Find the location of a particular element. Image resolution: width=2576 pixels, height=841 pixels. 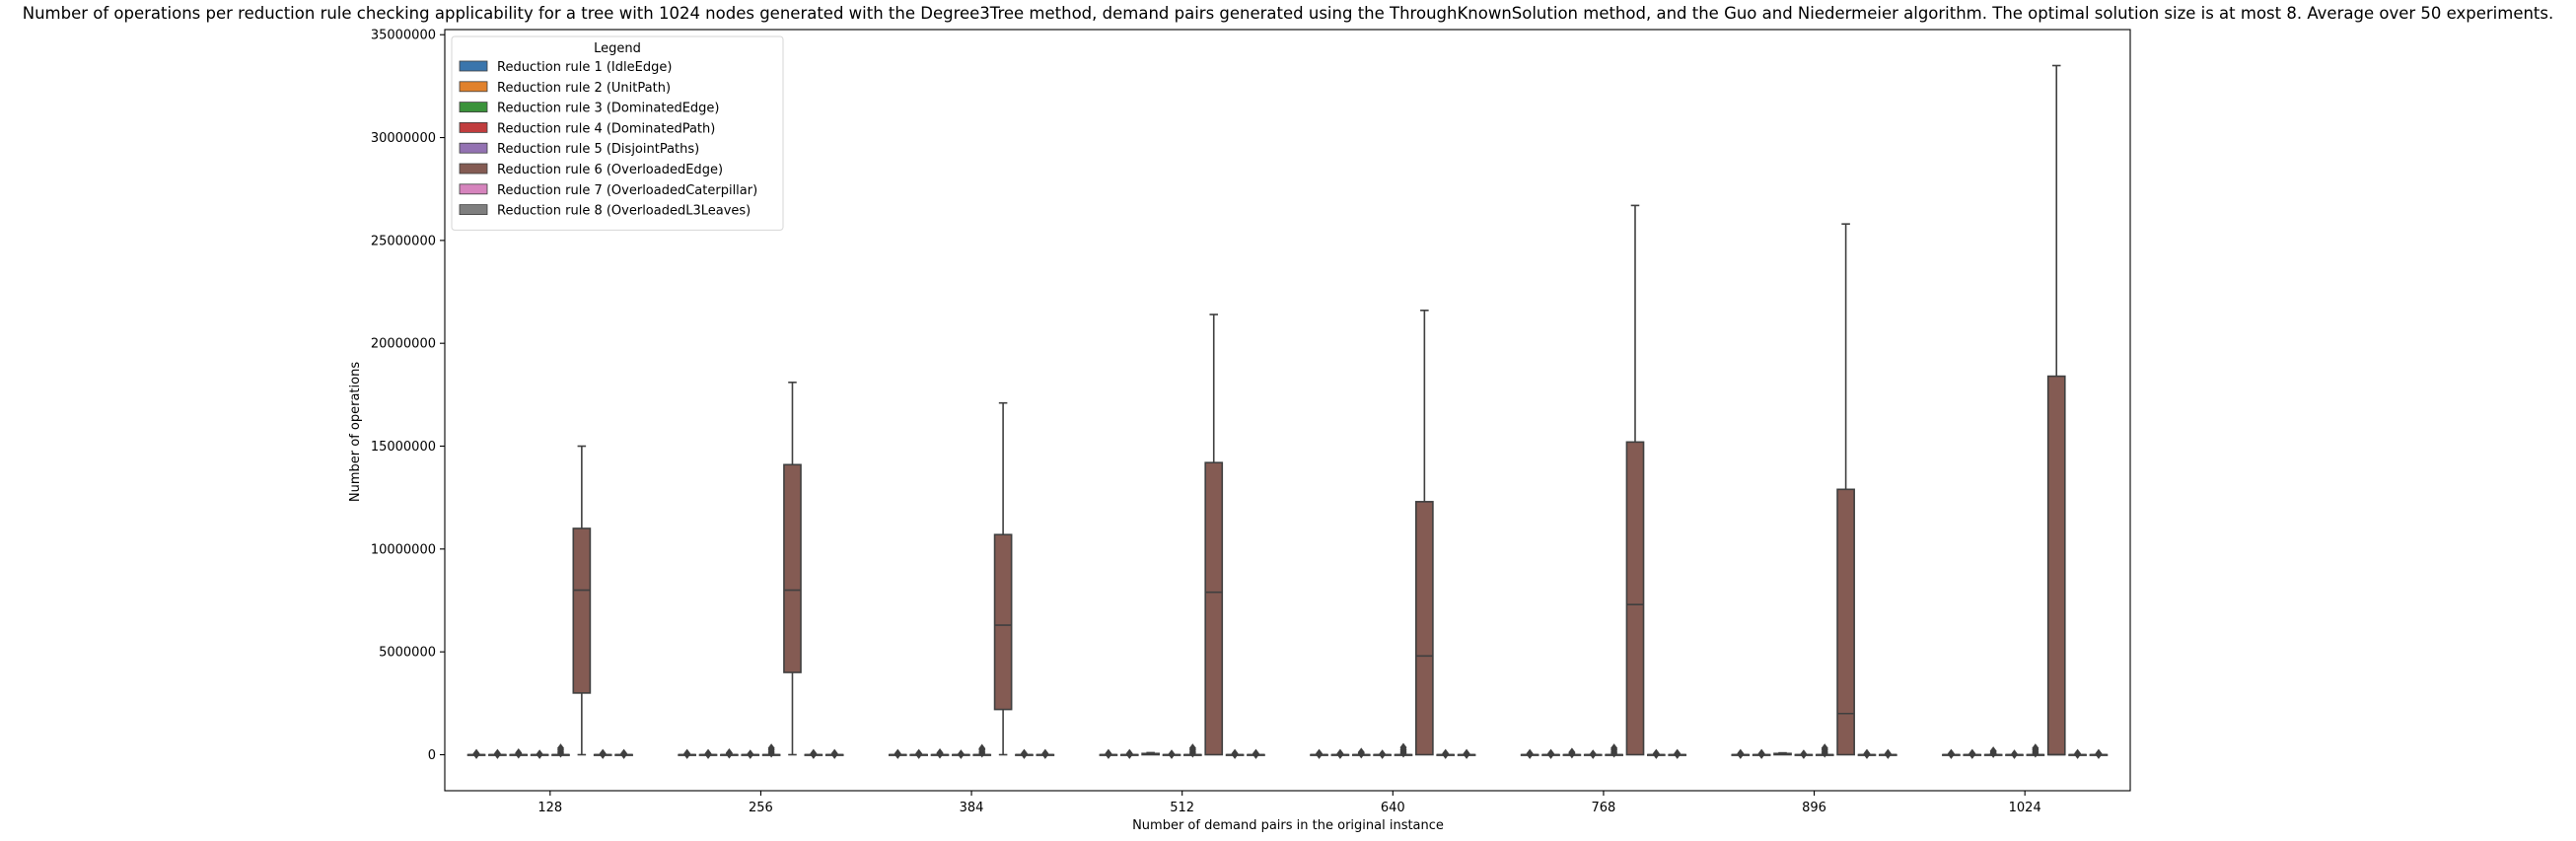

legend-entry-label: Reduction rule 2 (UnitPath) is located at coordinates (584, 88).